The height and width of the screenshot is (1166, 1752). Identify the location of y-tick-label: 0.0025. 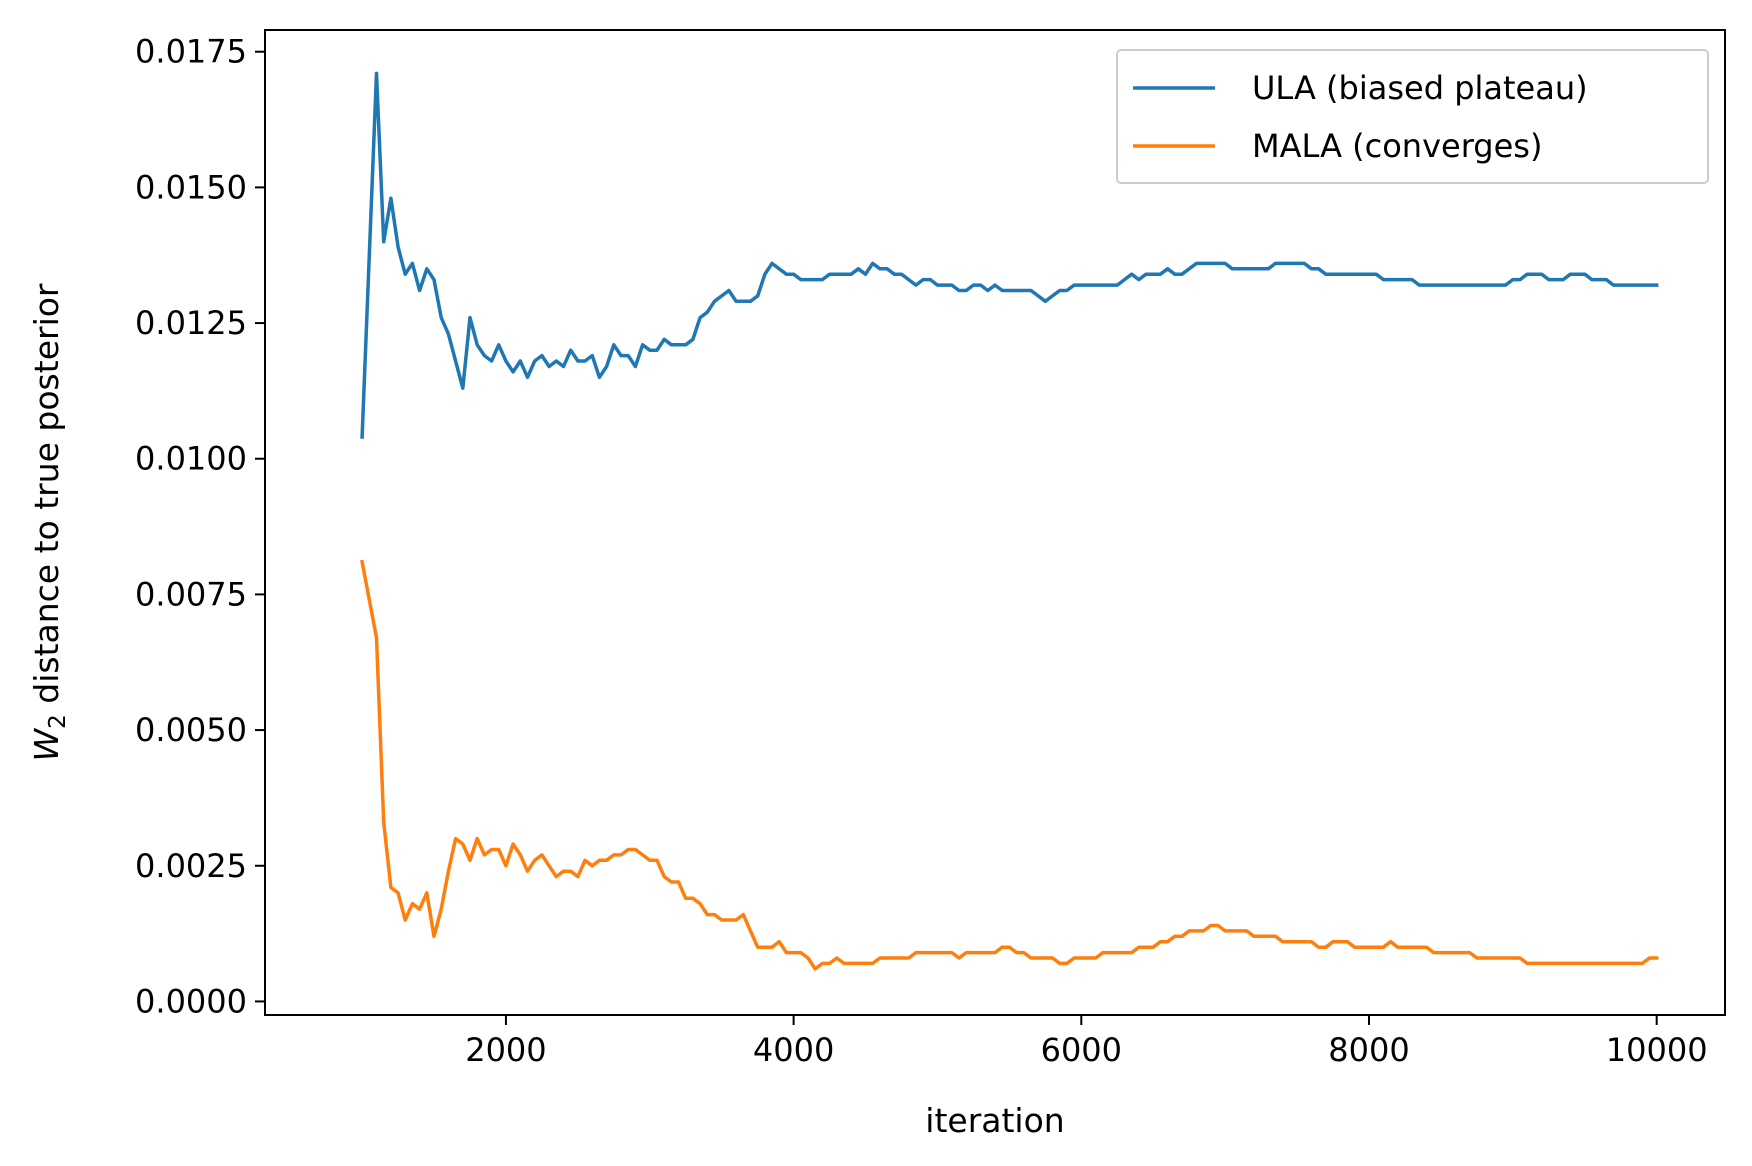
(191, 866).